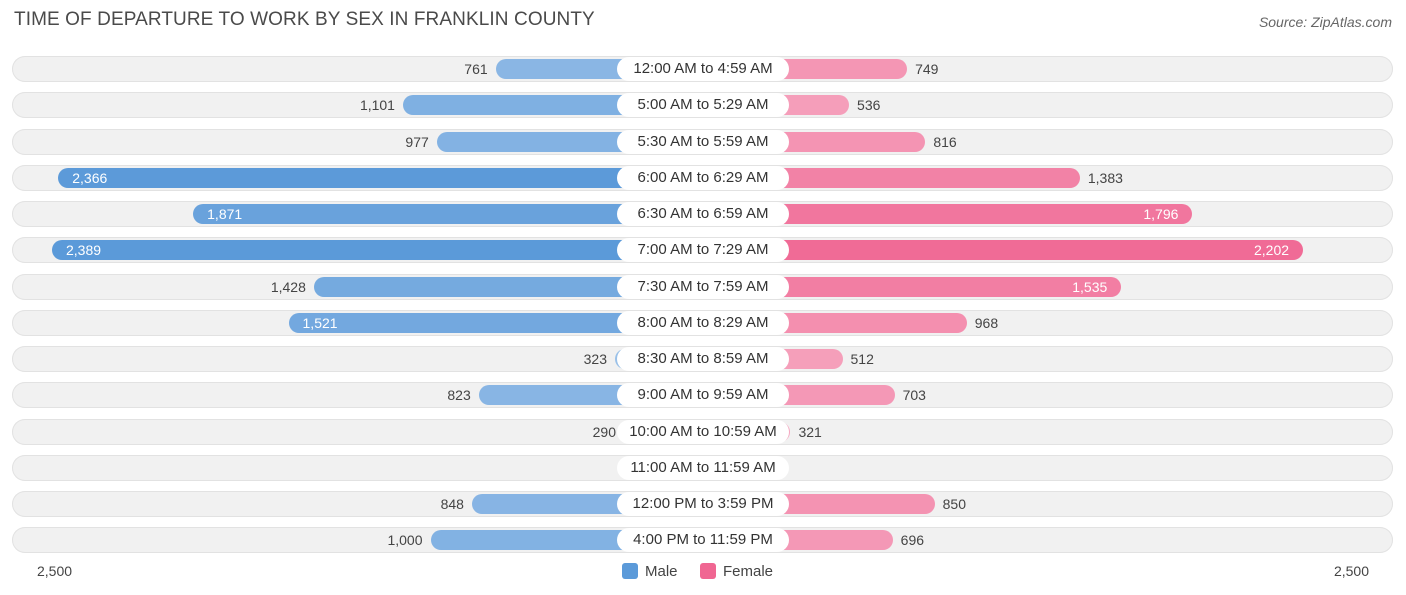 The image size is (1406, 595). I want to click on category-label: 5:00 AM to 5:29 AM, so click(703, 105).